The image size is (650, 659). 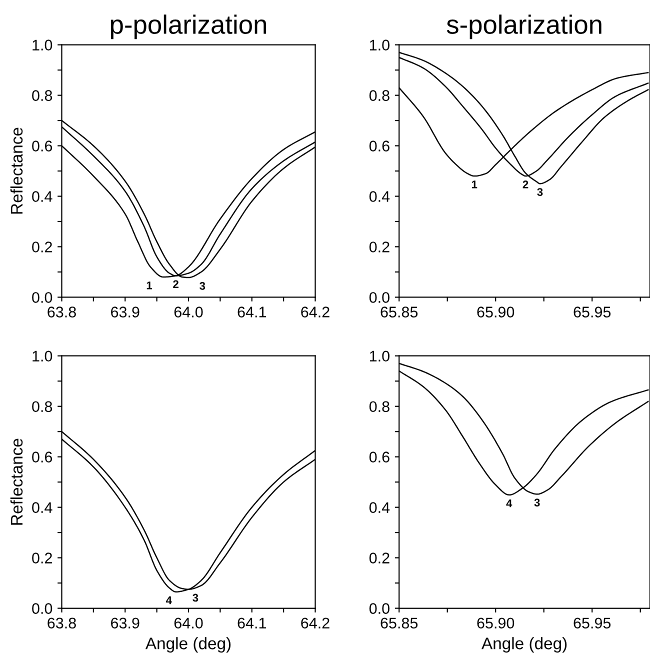 What do you see at coordinates (188, 27) in the screenshot?
I see `chart-title: p-polarization` at bounding box center [188, 27].